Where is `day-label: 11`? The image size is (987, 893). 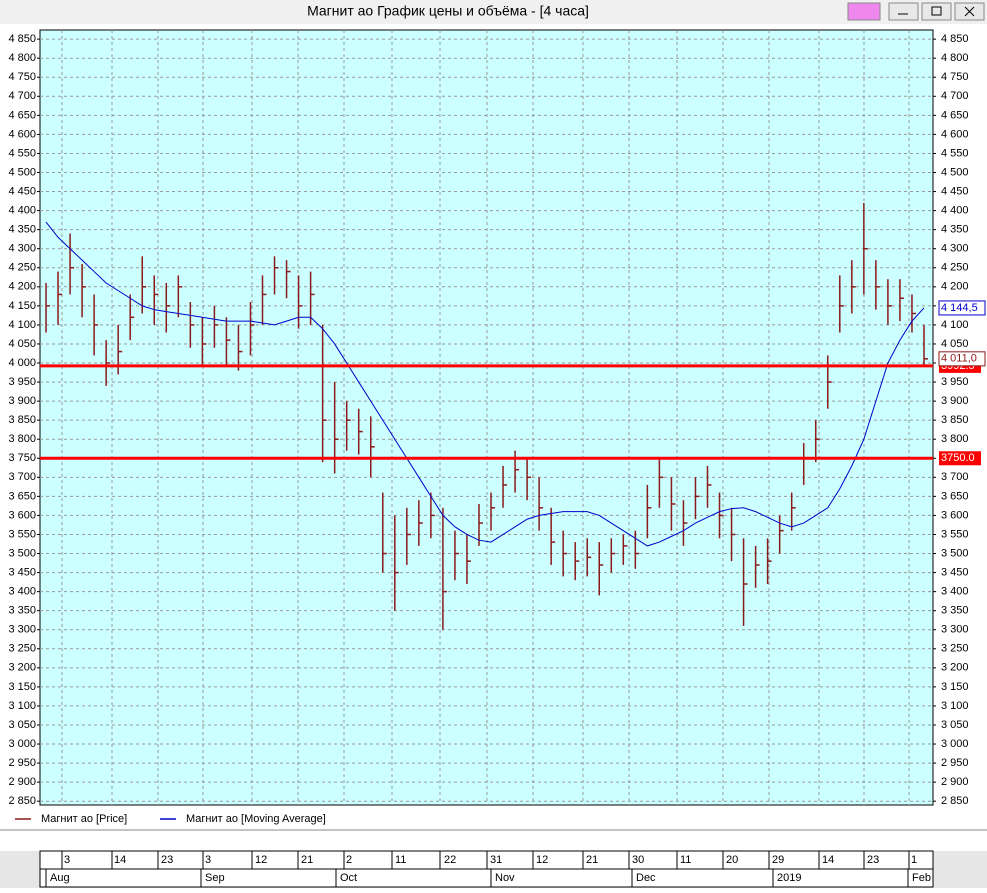 day-label: 11 is located at coordinates (400, 860).